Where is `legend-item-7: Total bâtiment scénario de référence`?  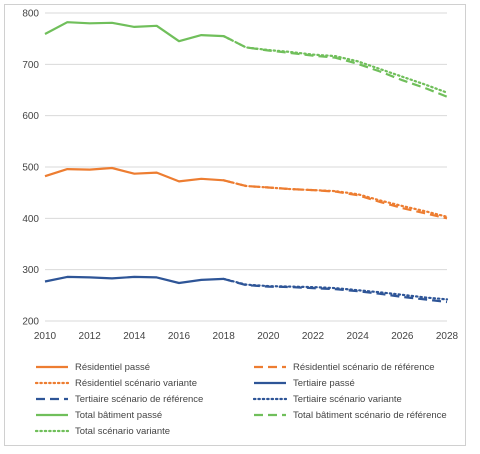 legend-item-7: Total bâtiment scénario de référence is located at coordinates (350, 415).